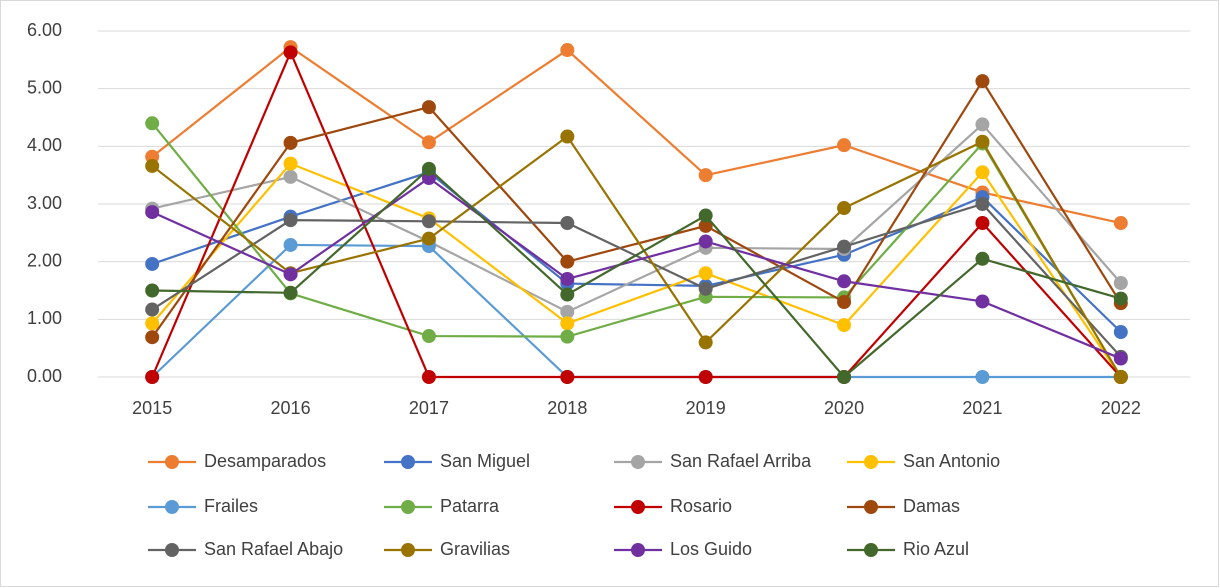 The height and width of the screenshot is (588, 1220). What do you see at coordinates (44, 203) in the screenshot?
I see `y-tick-label: 3.00` at bounding box center [44, 203].